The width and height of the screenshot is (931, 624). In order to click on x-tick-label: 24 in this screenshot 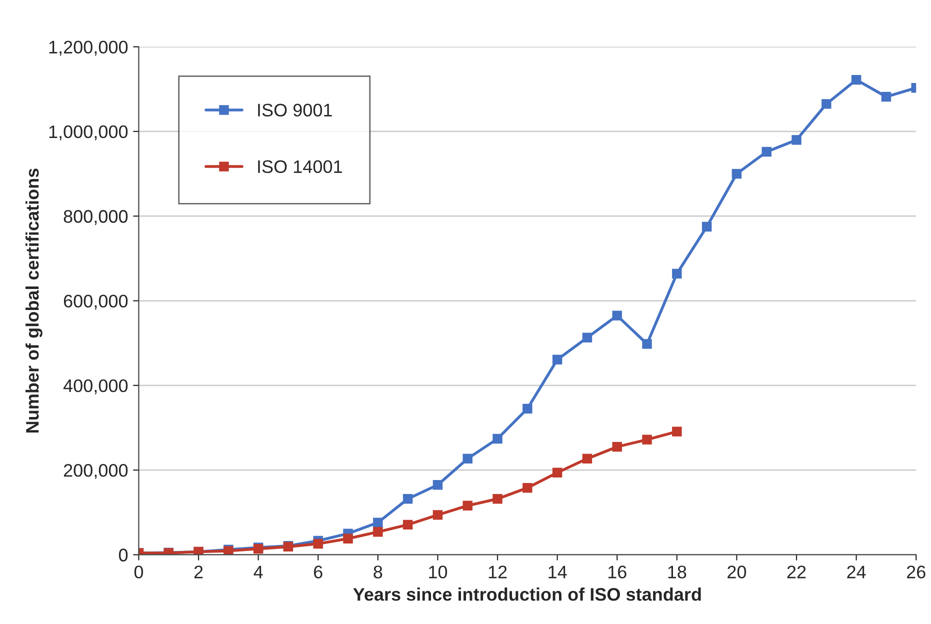, I will do `click(856, 572)`.